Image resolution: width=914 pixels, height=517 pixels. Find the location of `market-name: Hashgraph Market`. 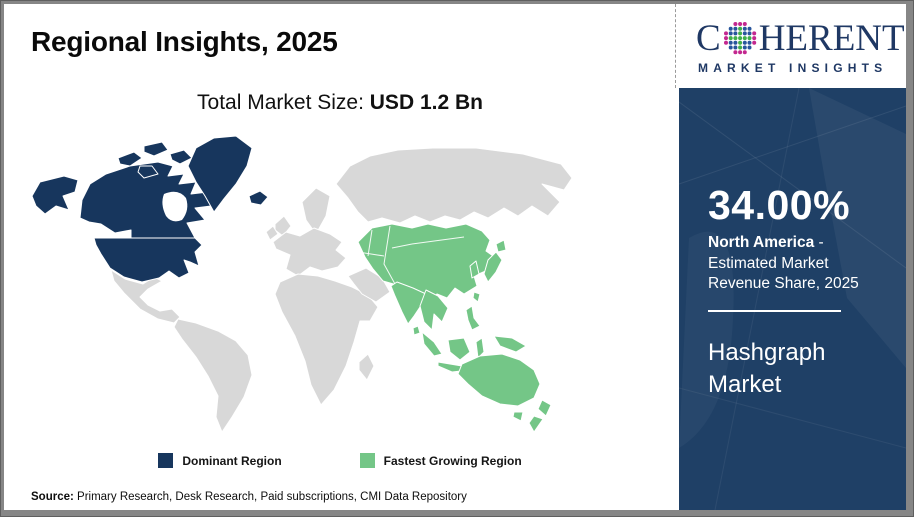

market-name: Hashgraph Market is located at coordinates (767, 368).